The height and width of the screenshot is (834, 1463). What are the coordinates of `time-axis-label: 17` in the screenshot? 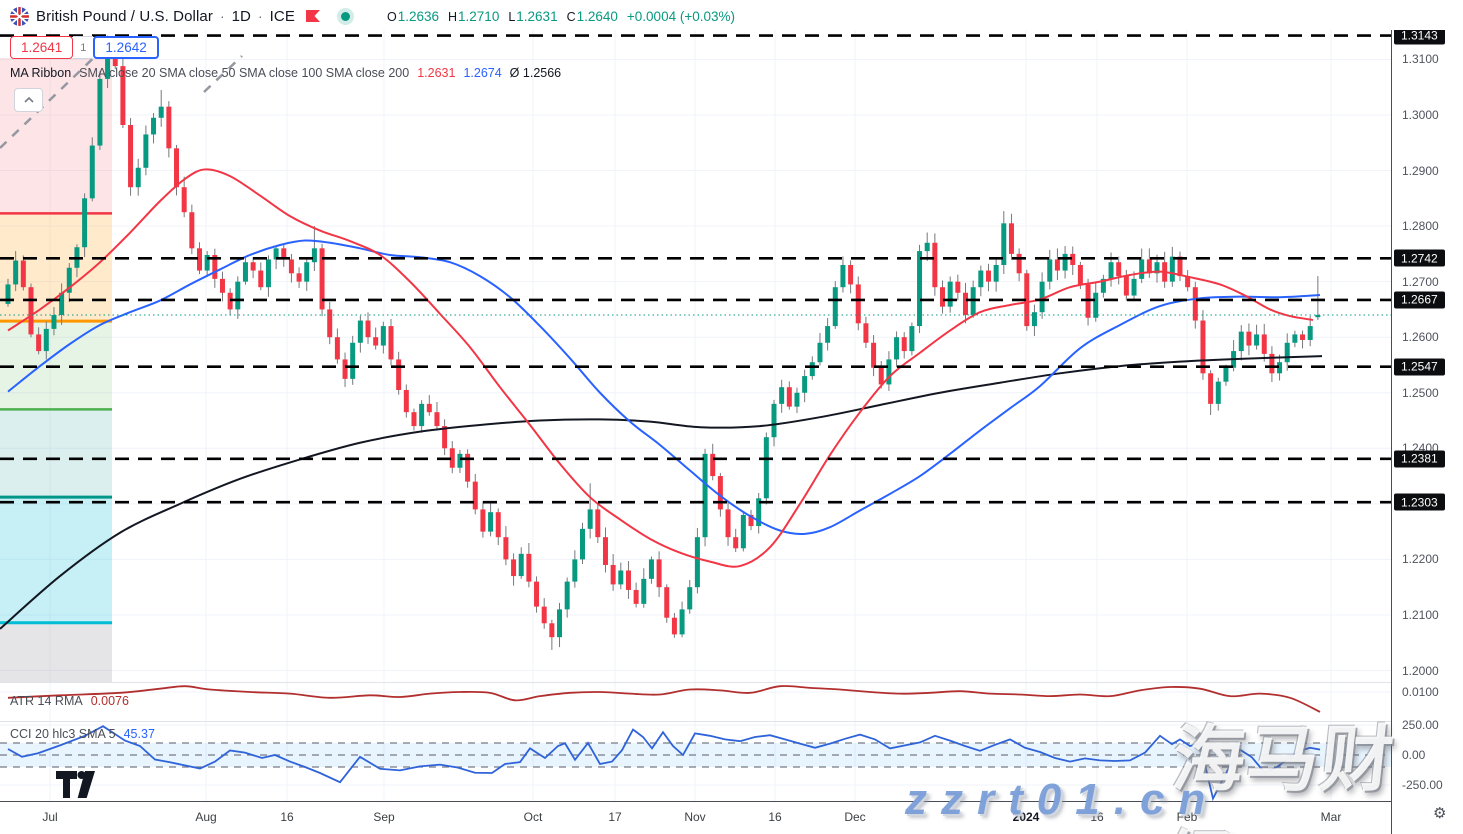 It's located at (615, 817).